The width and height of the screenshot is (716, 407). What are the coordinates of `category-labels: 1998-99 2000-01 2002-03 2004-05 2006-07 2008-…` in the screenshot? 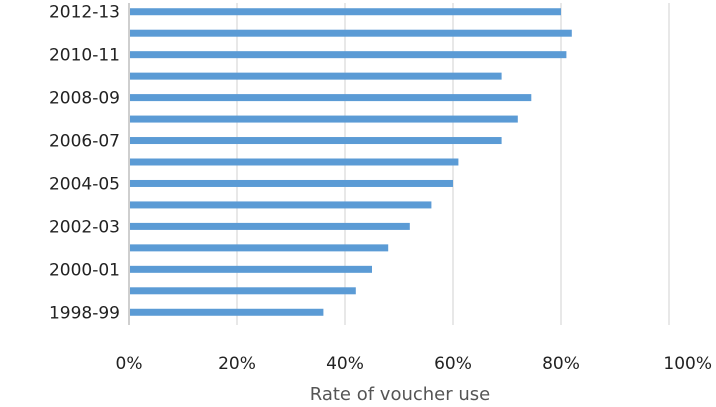 It's located at (84, 163).